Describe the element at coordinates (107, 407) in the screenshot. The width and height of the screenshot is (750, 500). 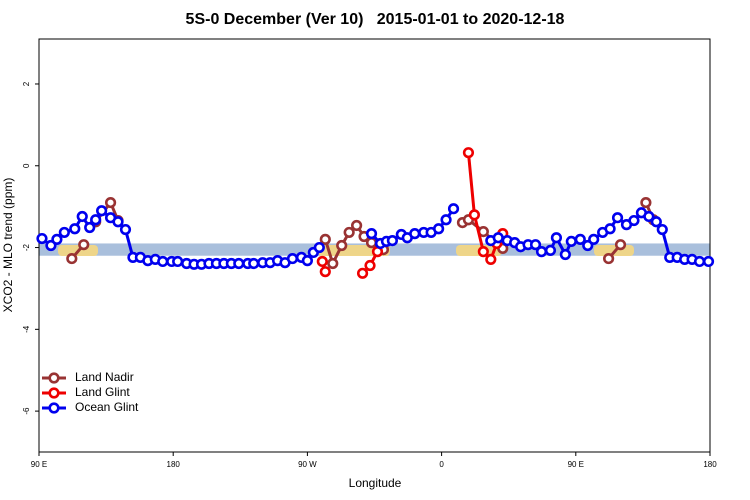
I see `legend-label: Ocean Glint` at that location.